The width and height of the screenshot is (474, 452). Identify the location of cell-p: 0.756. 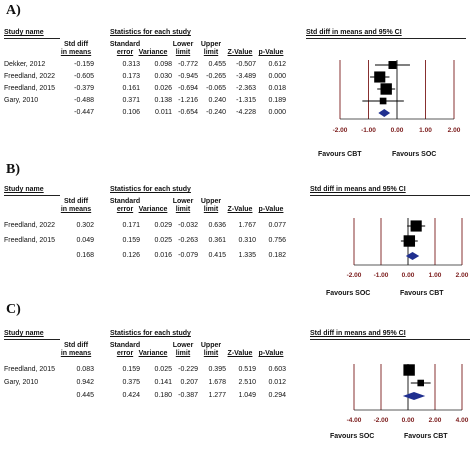
(277, 240).